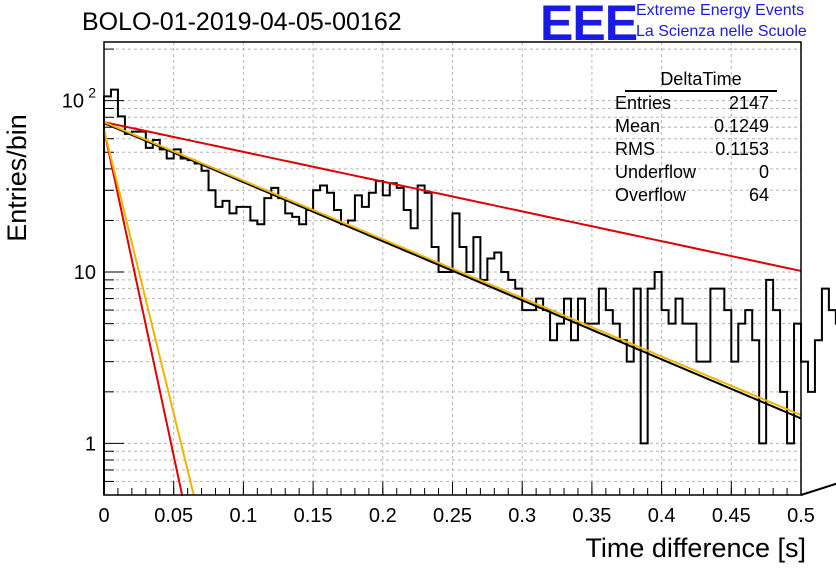 This screenshot has width=836, height=572. Describe the element at coordinates (522, 516) in the screenshot. I see `x-tick-label: 0.3` at that location.